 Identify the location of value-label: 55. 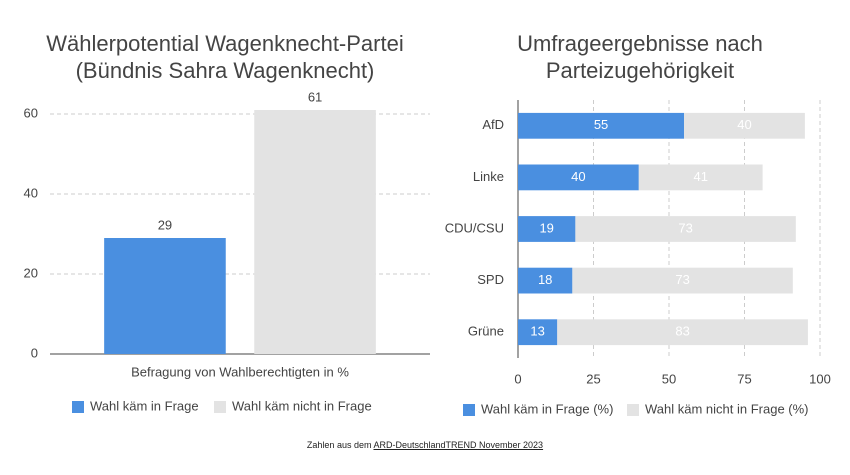
(601, 124).